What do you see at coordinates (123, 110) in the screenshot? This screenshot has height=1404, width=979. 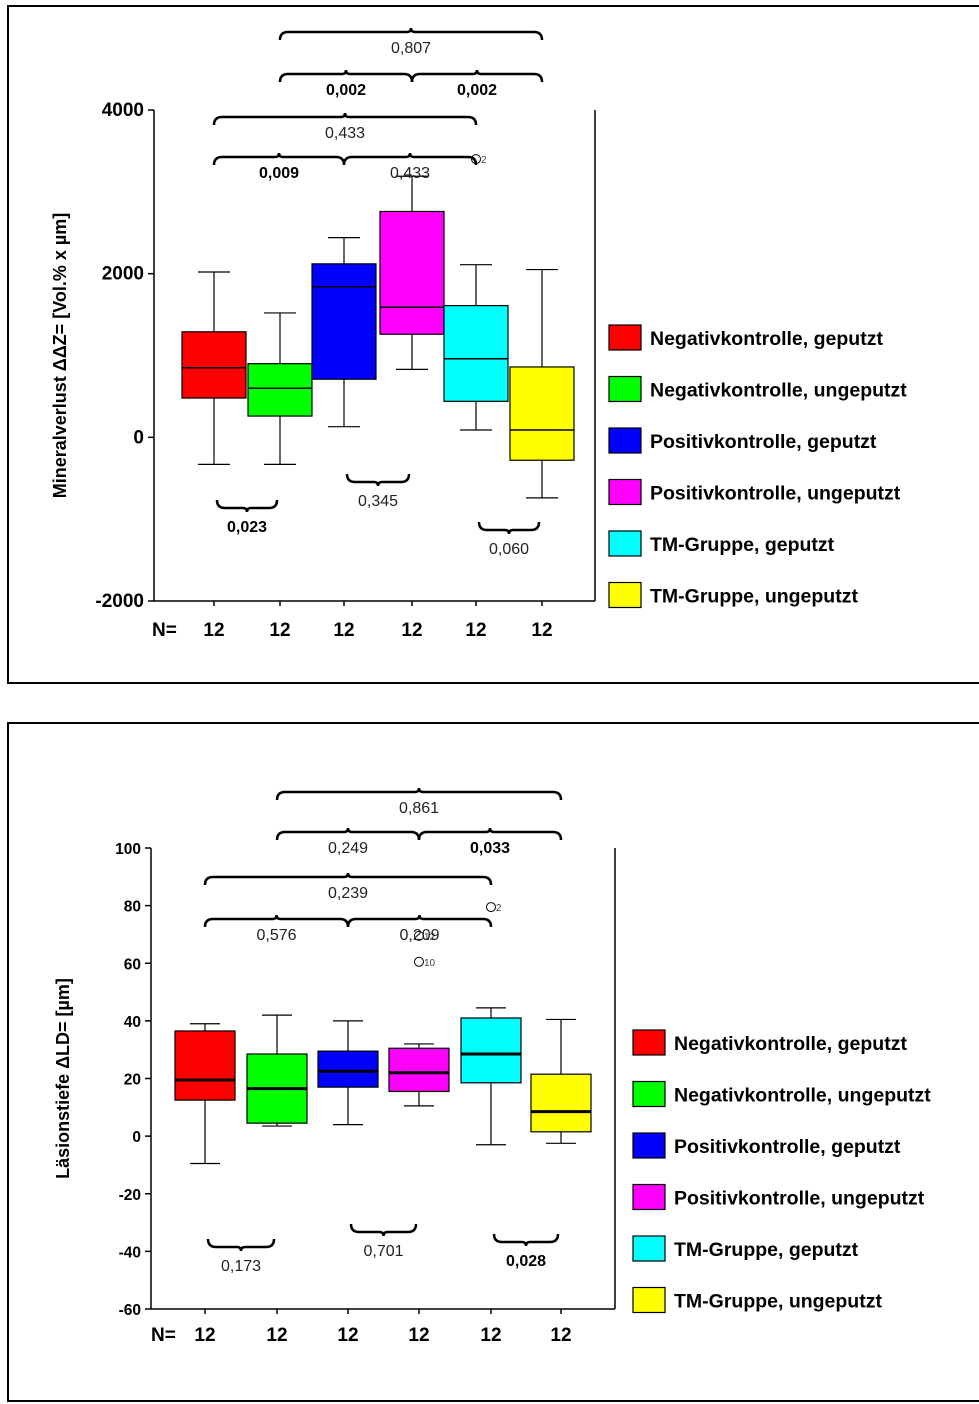 I see `y-tick-label: 4000` at bounding box center [123, 110].